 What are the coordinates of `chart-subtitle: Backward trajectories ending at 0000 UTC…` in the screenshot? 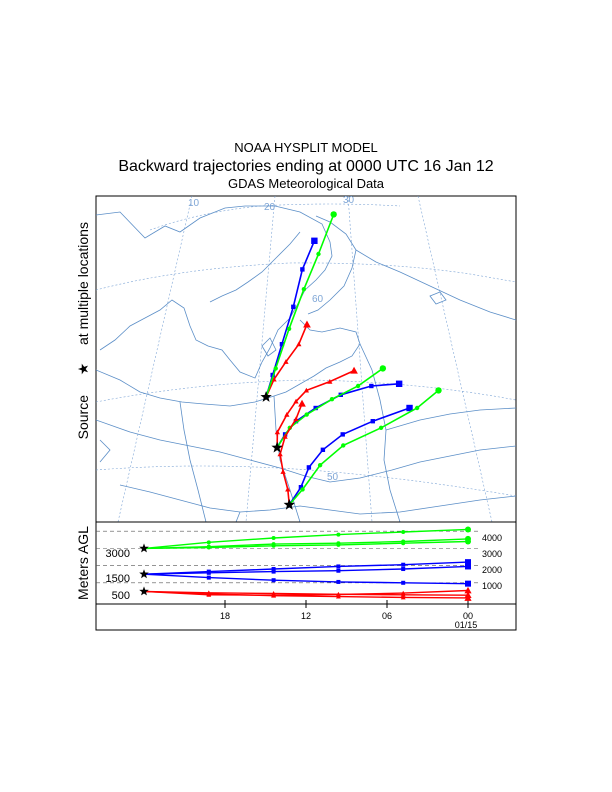 It's located at (305, 166).